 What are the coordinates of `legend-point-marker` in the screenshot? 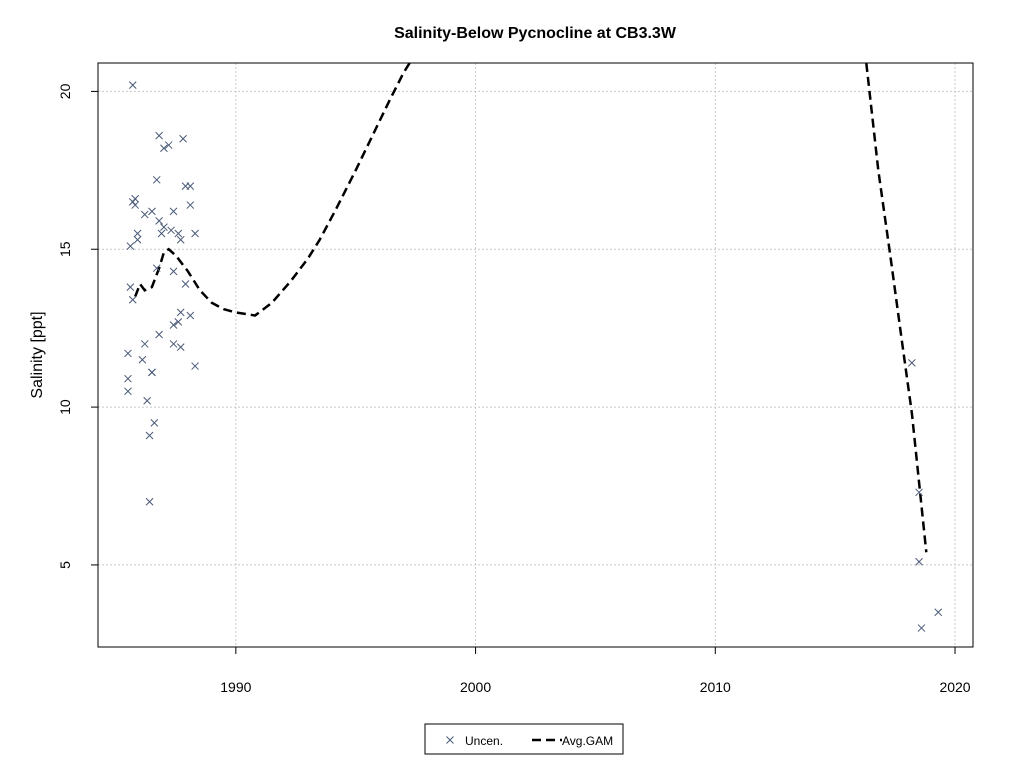 It's located at (450, 740).